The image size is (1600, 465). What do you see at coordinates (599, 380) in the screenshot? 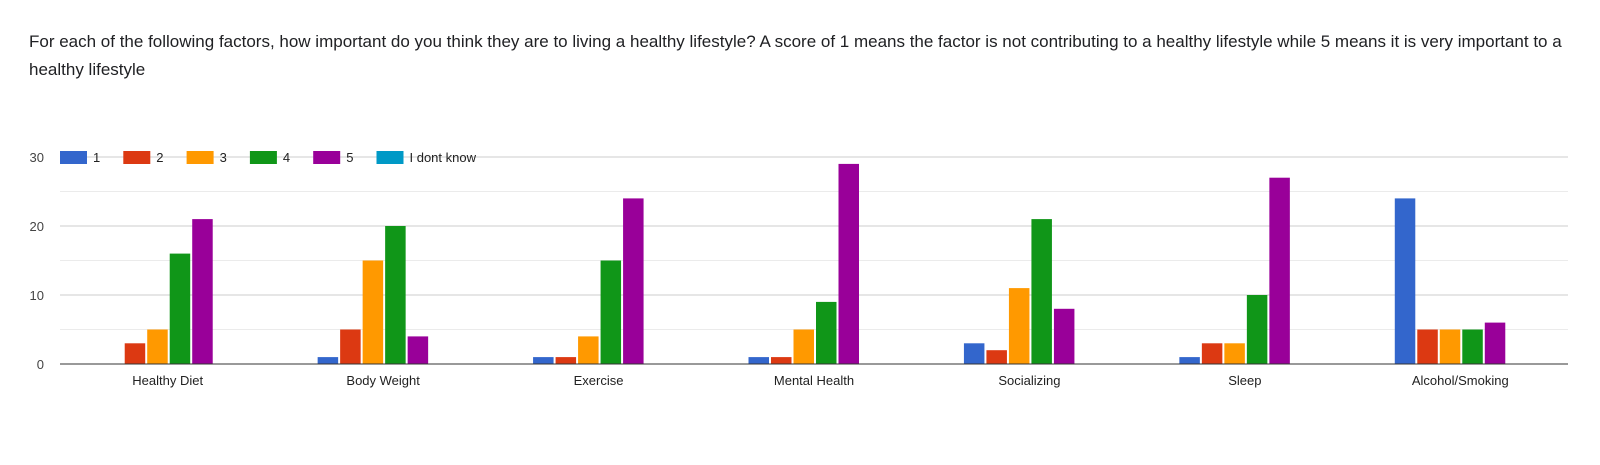
I see `x-tick-label: Exercise` at bounding box center [599, 380].